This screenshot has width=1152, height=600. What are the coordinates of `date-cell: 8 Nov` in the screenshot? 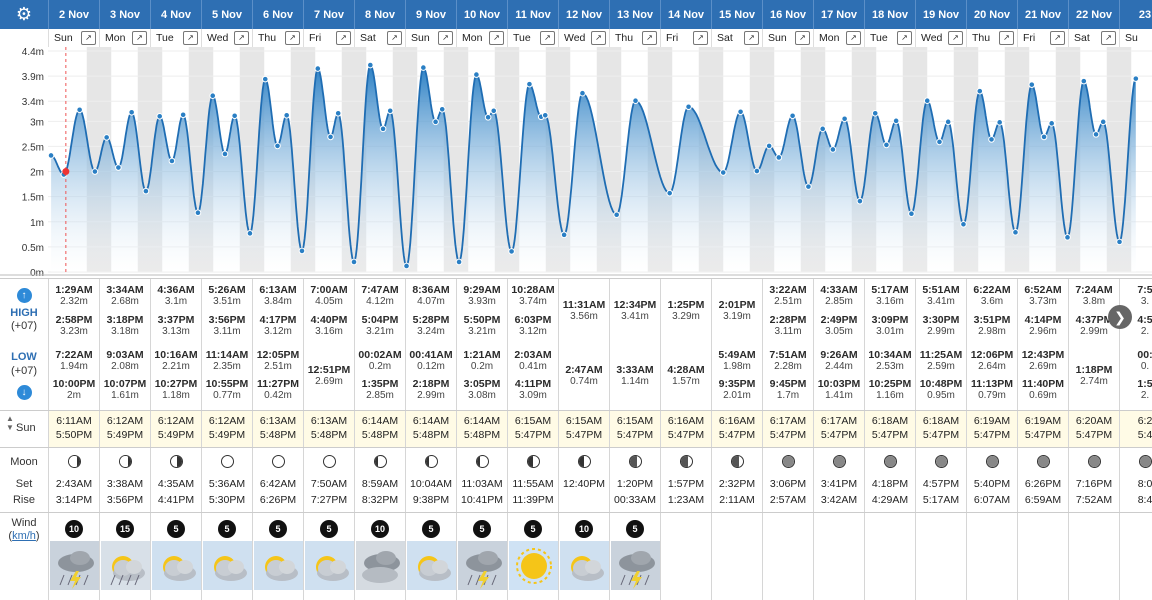 It's located at (379, 14).